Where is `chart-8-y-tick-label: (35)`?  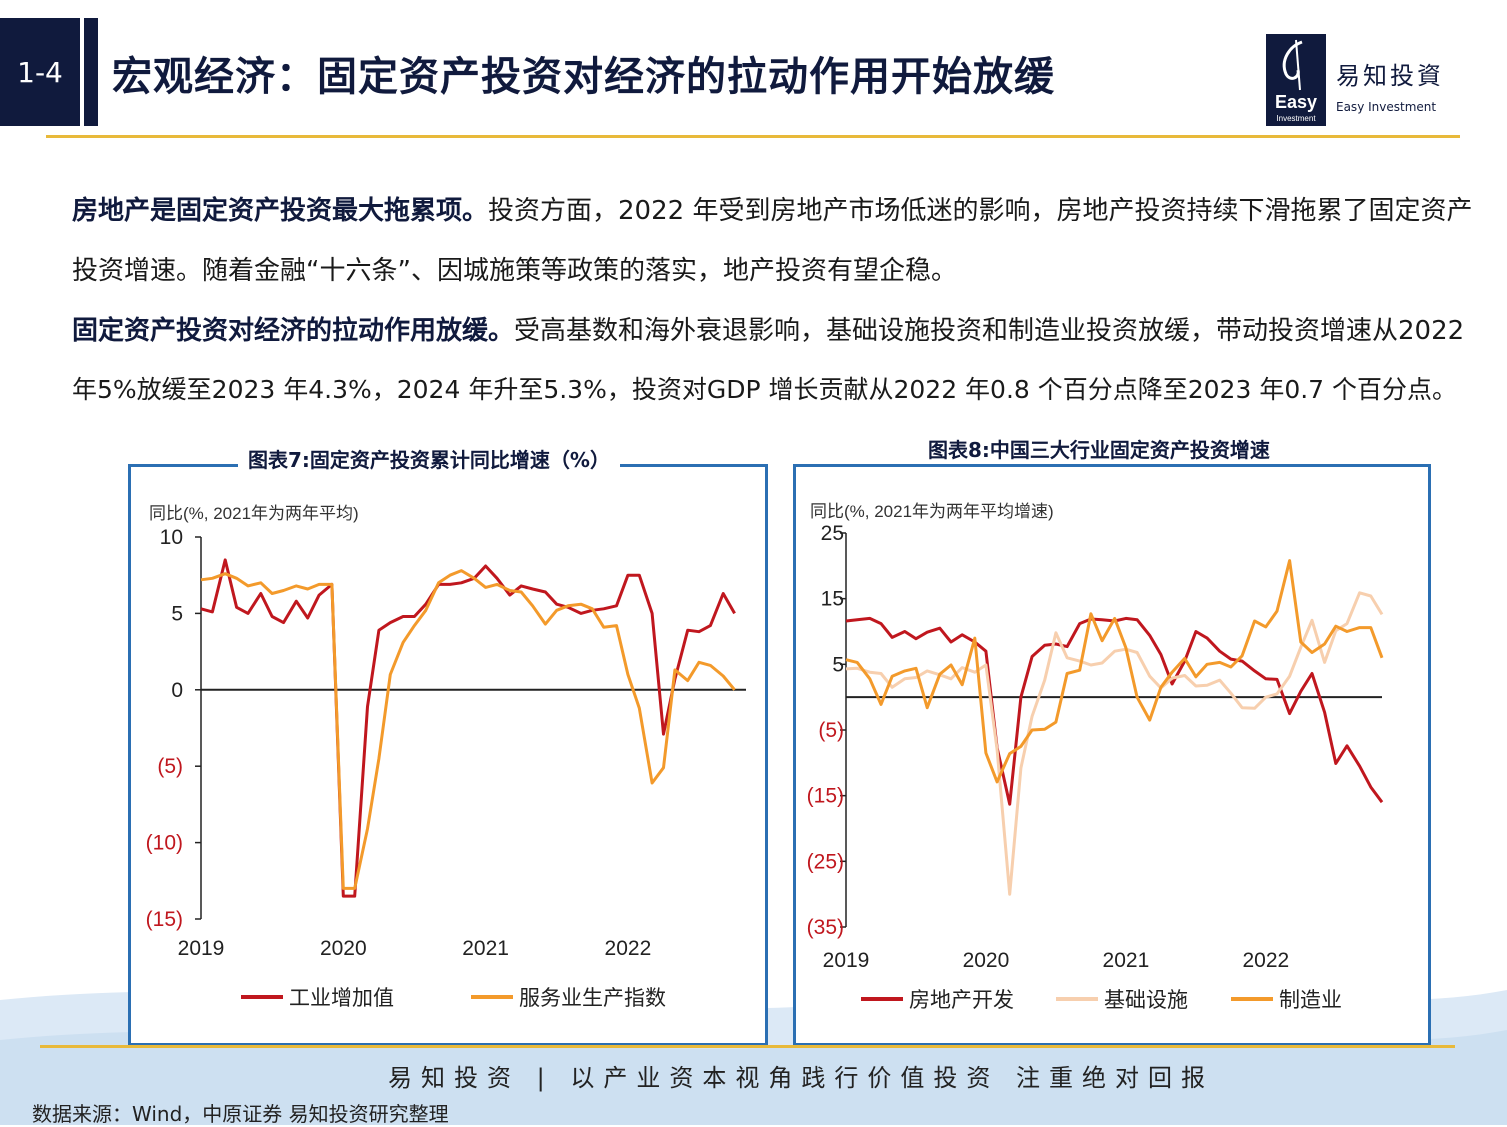 chart-8-y-tick-label: (35) is located at coordinates (825, 927).